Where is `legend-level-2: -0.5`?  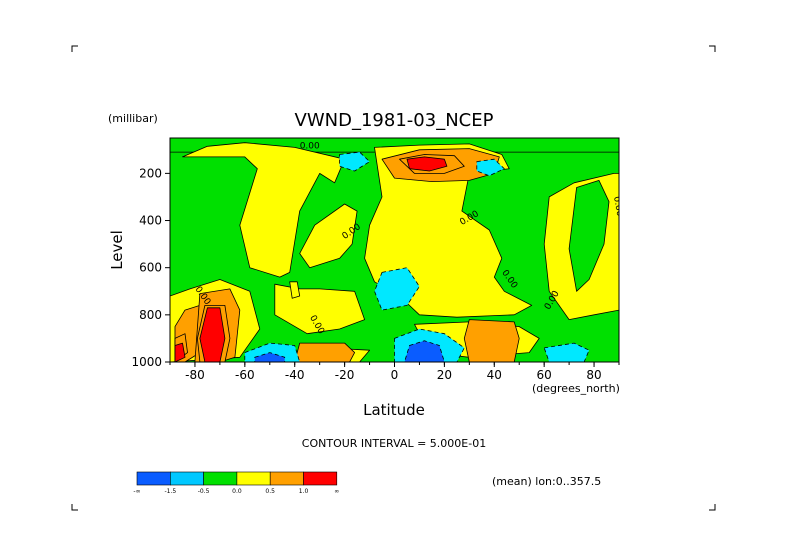
legend-level-2: -0.5 is located at coordinates (204, 491).